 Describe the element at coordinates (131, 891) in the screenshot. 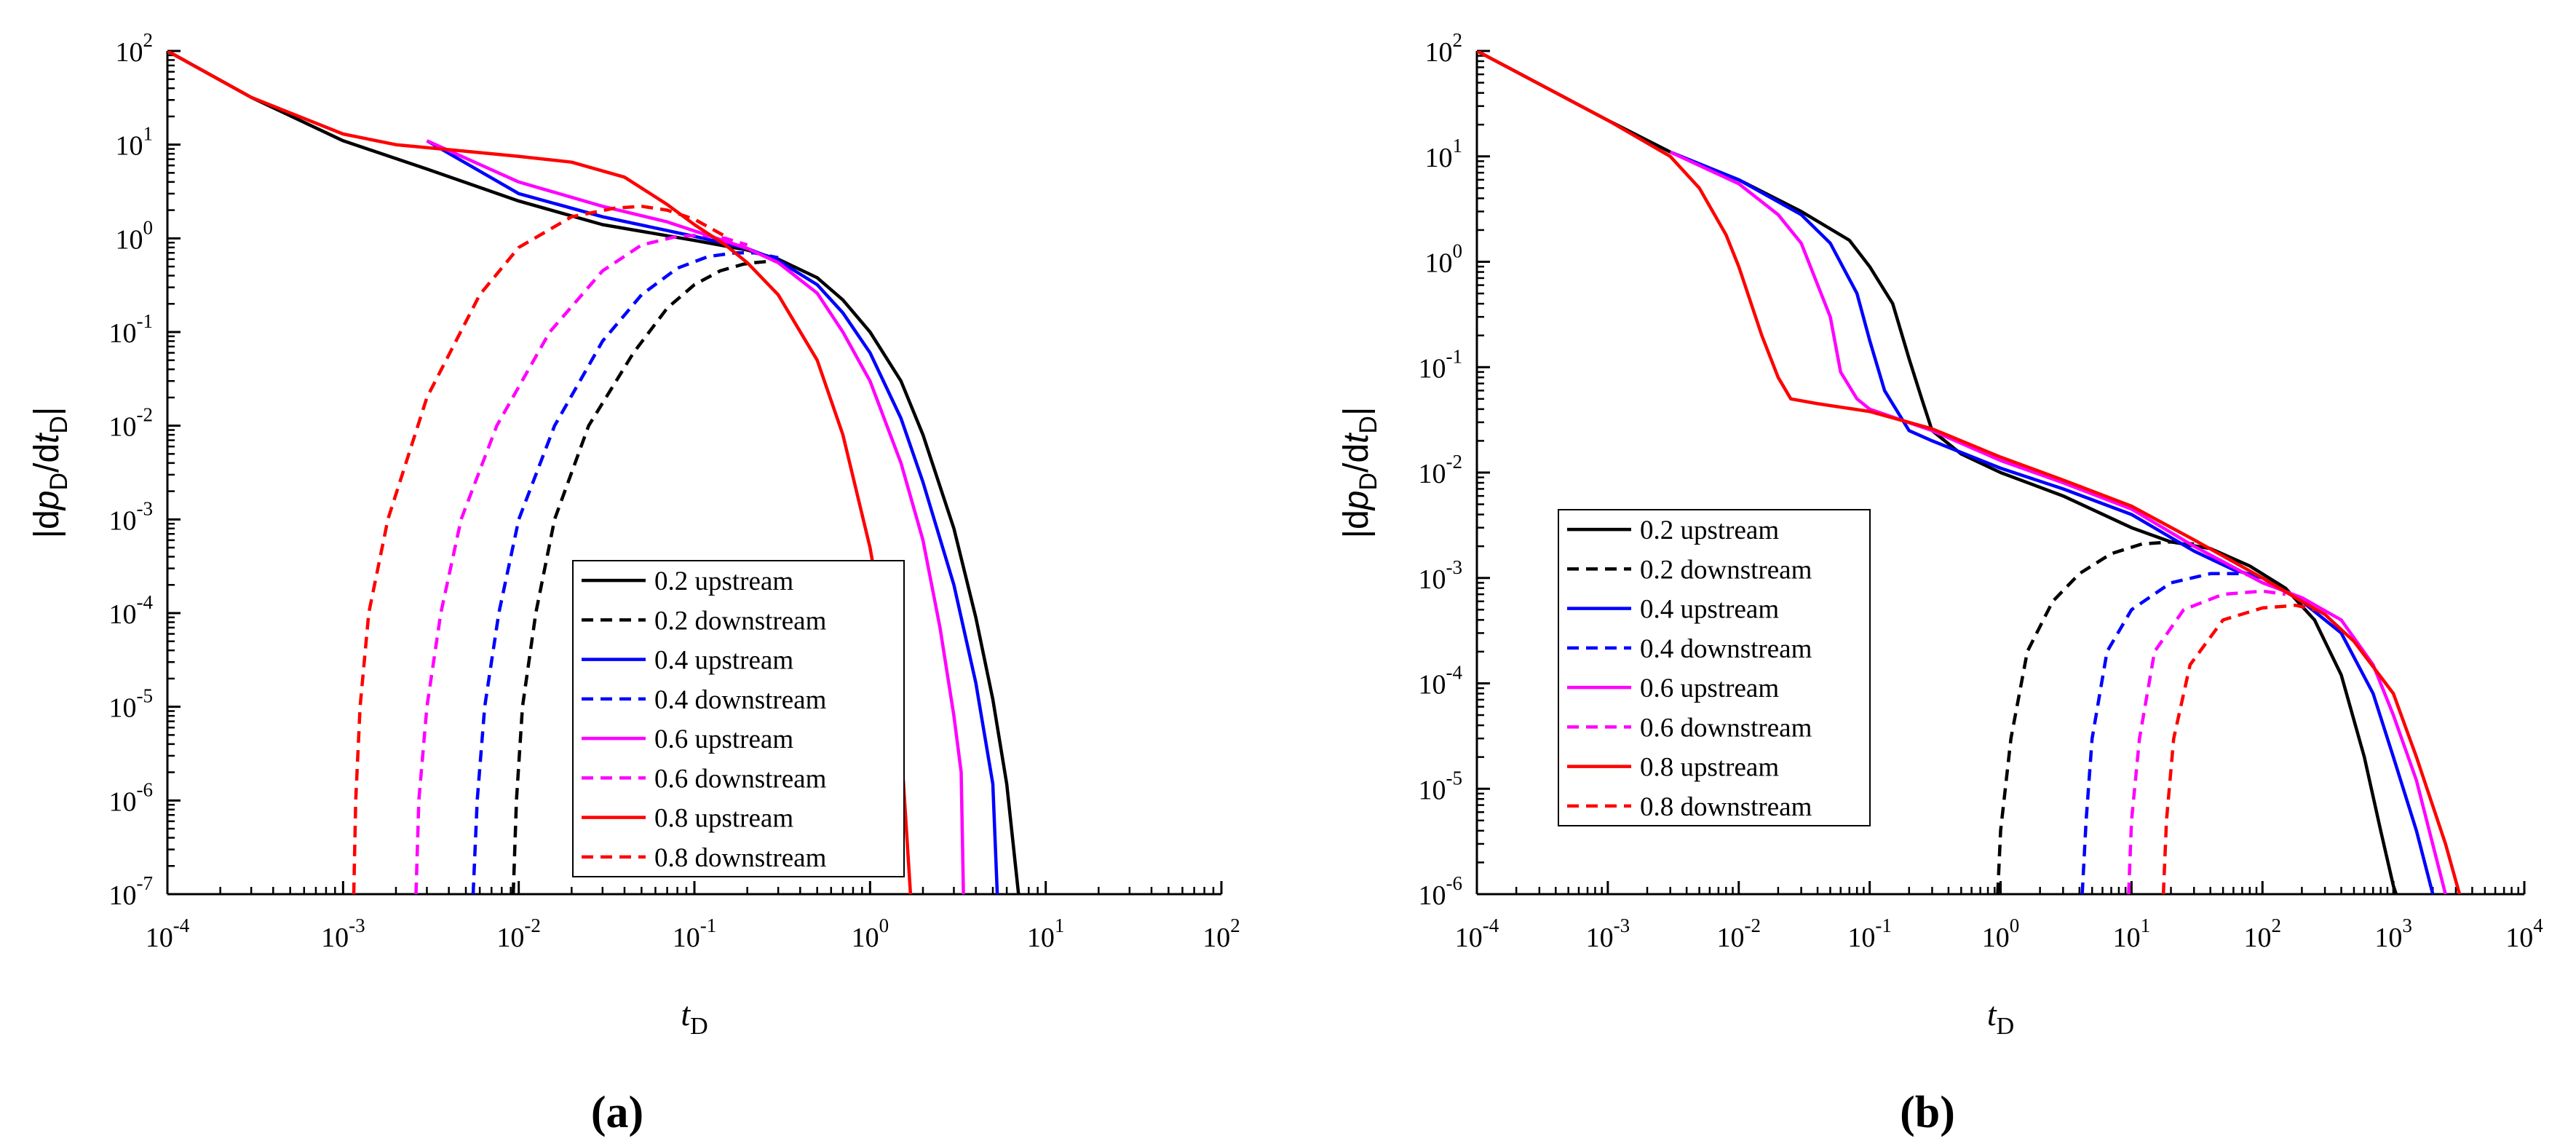

I see `y-tick-label: 10⁻⁷` at that location.